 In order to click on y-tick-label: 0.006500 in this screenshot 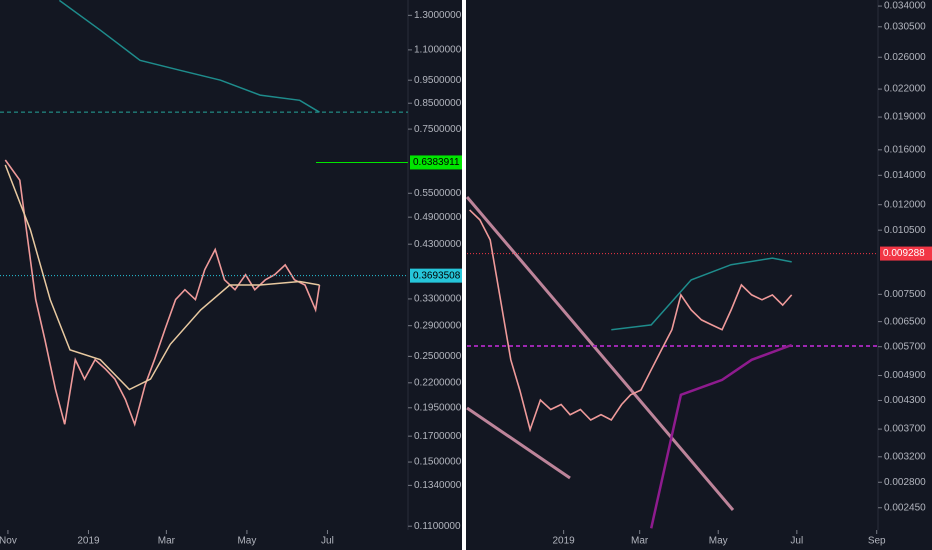, I will do `click(905, 321)`.